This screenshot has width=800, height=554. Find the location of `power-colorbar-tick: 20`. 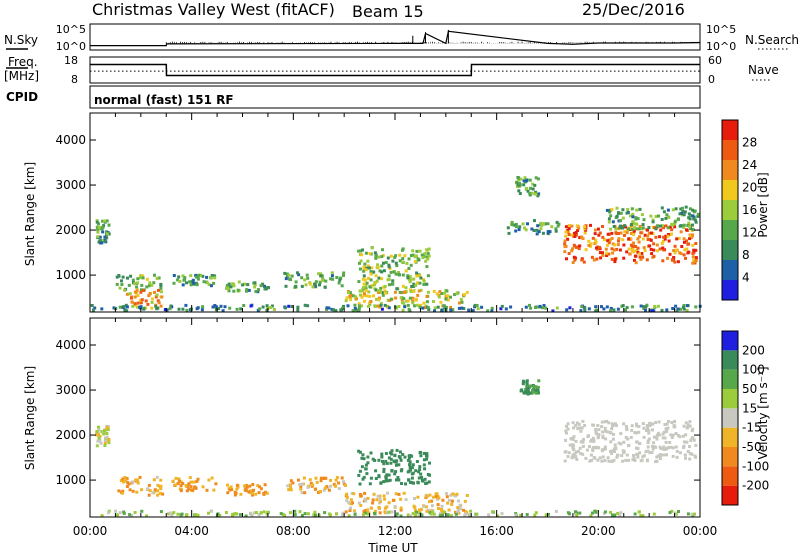

power-colorbar-tick: 20 is located at coordinates (749, 188).